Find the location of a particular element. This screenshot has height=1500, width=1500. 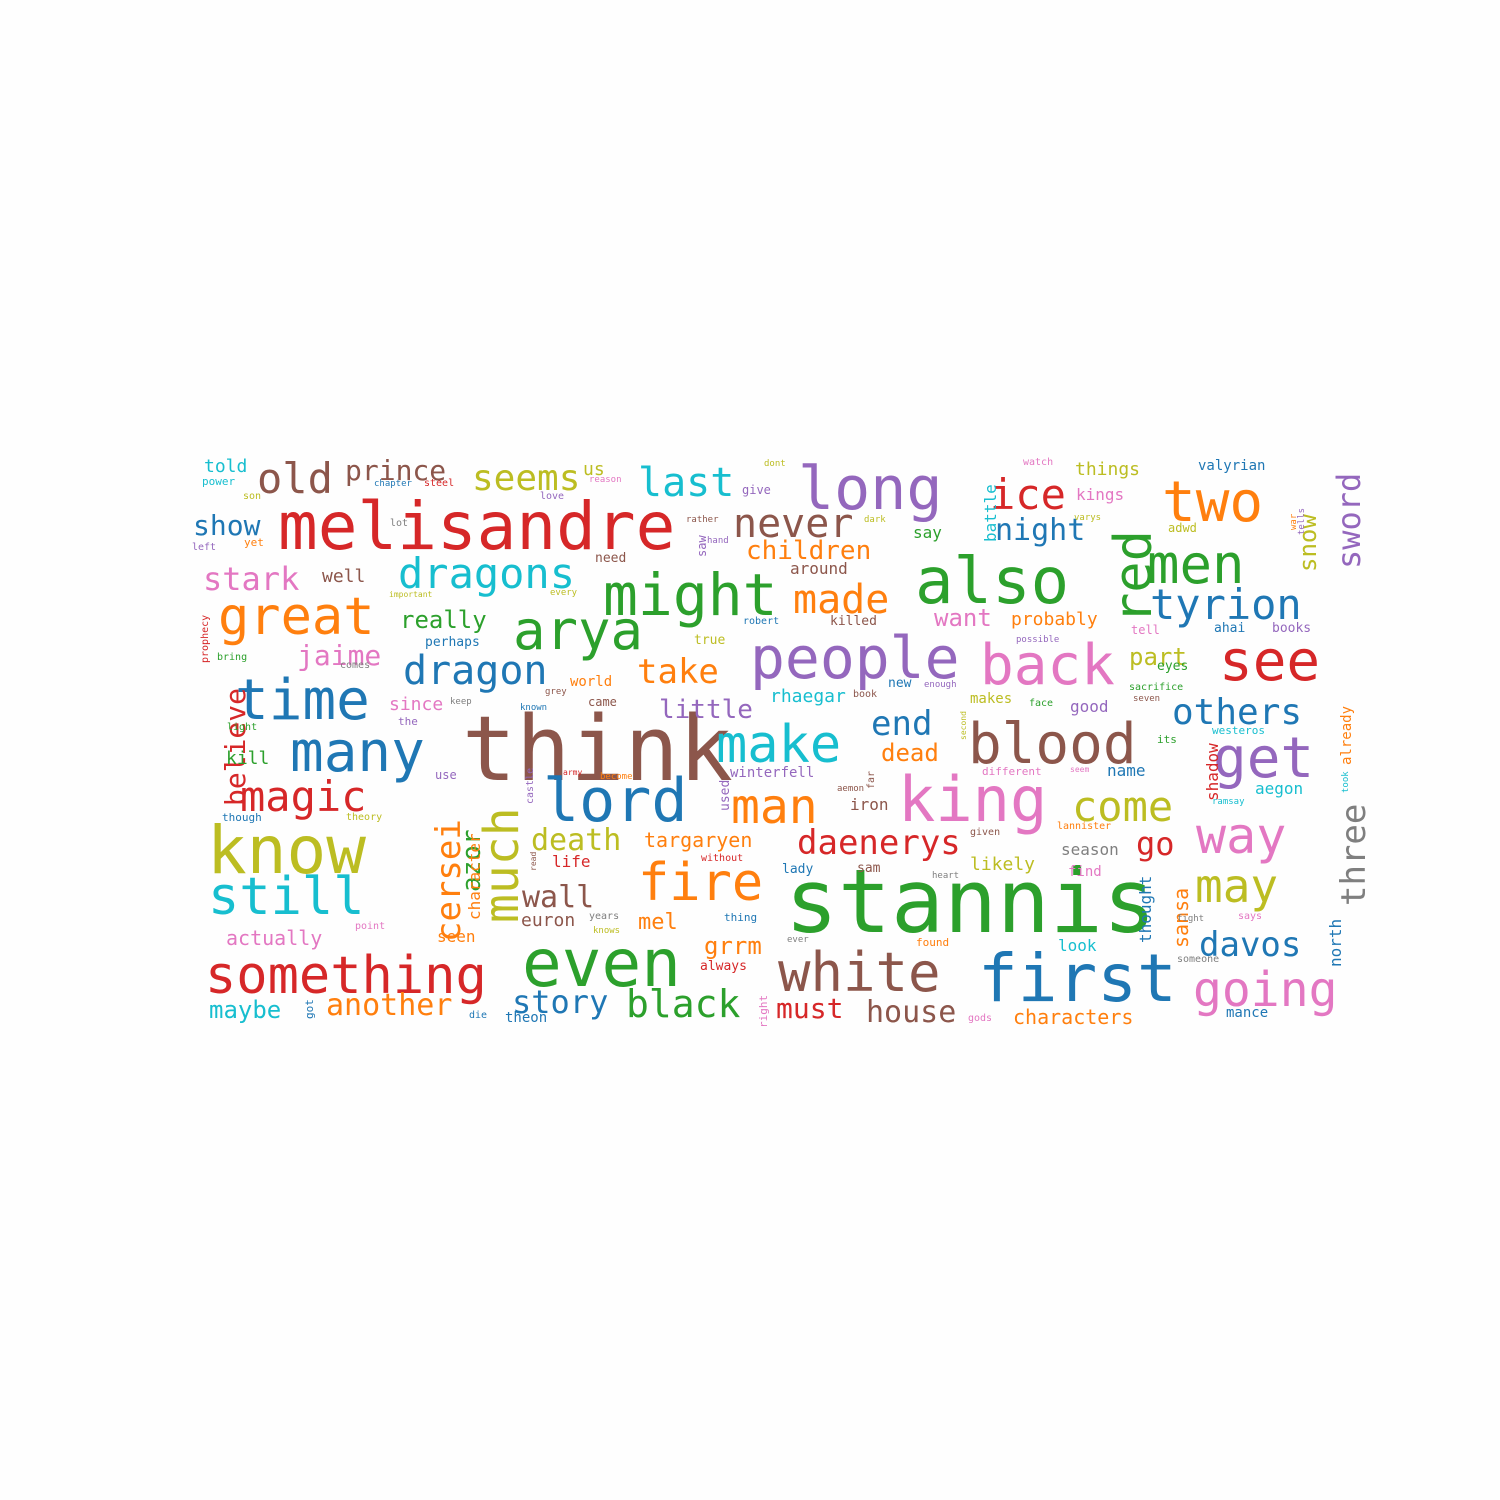

word-took: took is located at coordinates (1346, 782).